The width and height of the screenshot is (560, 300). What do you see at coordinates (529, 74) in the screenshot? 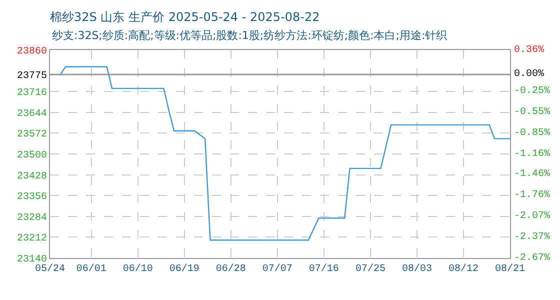
I see `y2-tick-label: 0.00%` at bounding box center [529, 74].